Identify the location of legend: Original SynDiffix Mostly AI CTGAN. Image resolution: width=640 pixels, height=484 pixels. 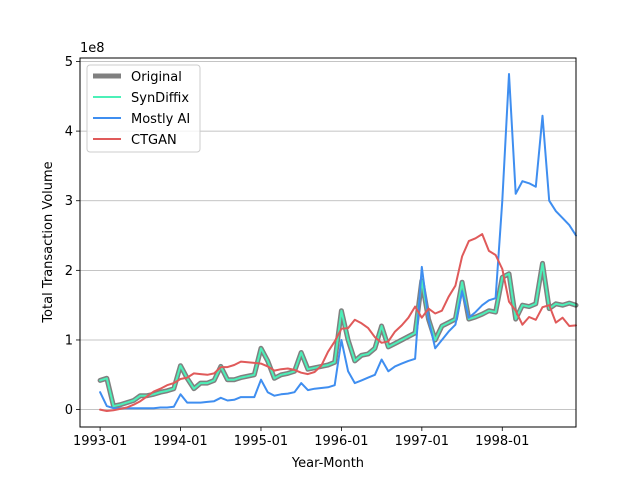
(143, 108).